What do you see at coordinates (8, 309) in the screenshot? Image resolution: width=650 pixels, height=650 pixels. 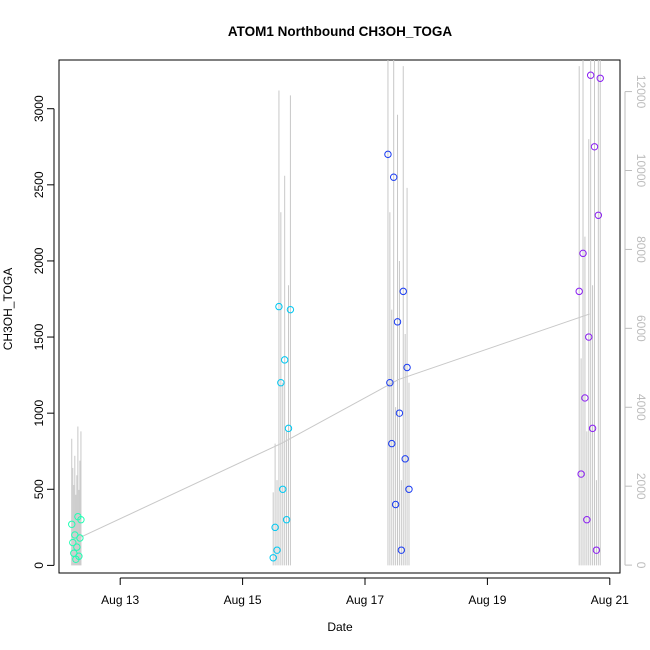 I see `y-axis-label: CH3OH_TOGA` at bounding box center [8, 309].